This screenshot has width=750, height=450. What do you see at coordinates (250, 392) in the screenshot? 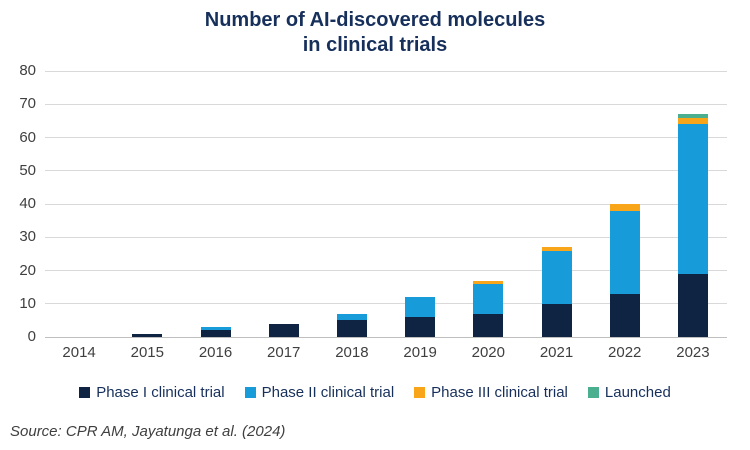
I see `legend-swatch-phase2` at bounding box center [250, 392].